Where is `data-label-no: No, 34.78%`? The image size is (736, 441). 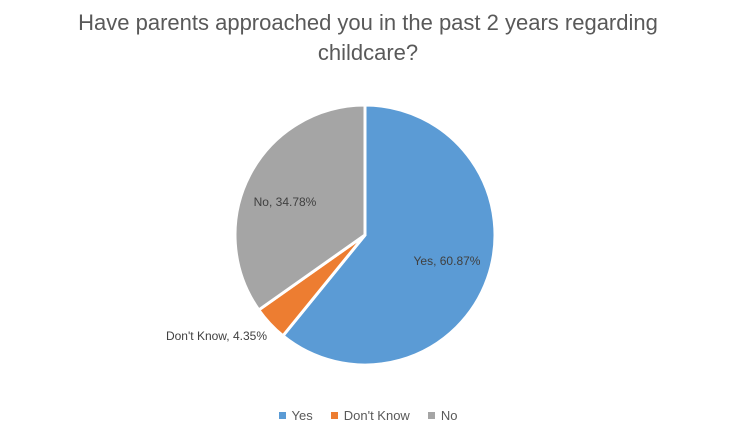
data-label-no: No, 34.78% is located at coordinates (285, 202).